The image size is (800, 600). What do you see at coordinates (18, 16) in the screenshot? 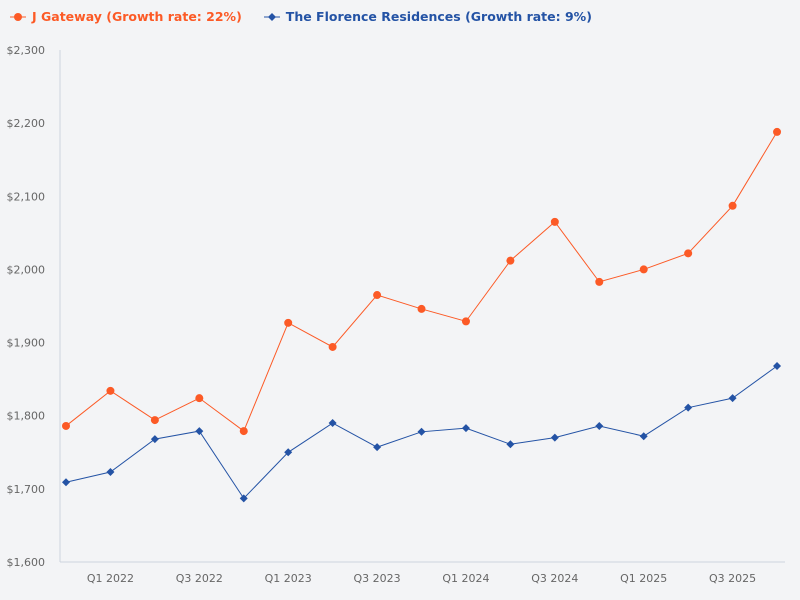
I see `circle-marker-icon` at bounding box center [18, 16].